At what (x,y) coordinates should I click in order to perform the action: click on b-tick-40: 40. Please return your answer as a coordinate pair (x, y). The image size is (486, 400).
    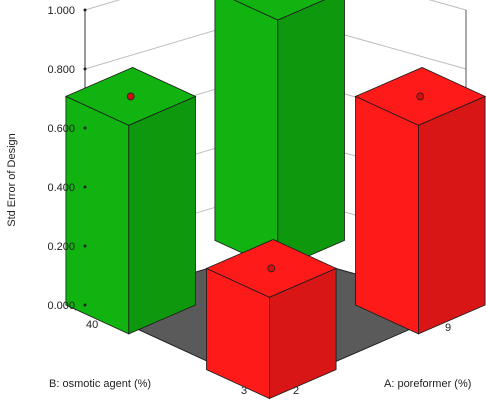
    Looking at the image, I should click on (92, 325).